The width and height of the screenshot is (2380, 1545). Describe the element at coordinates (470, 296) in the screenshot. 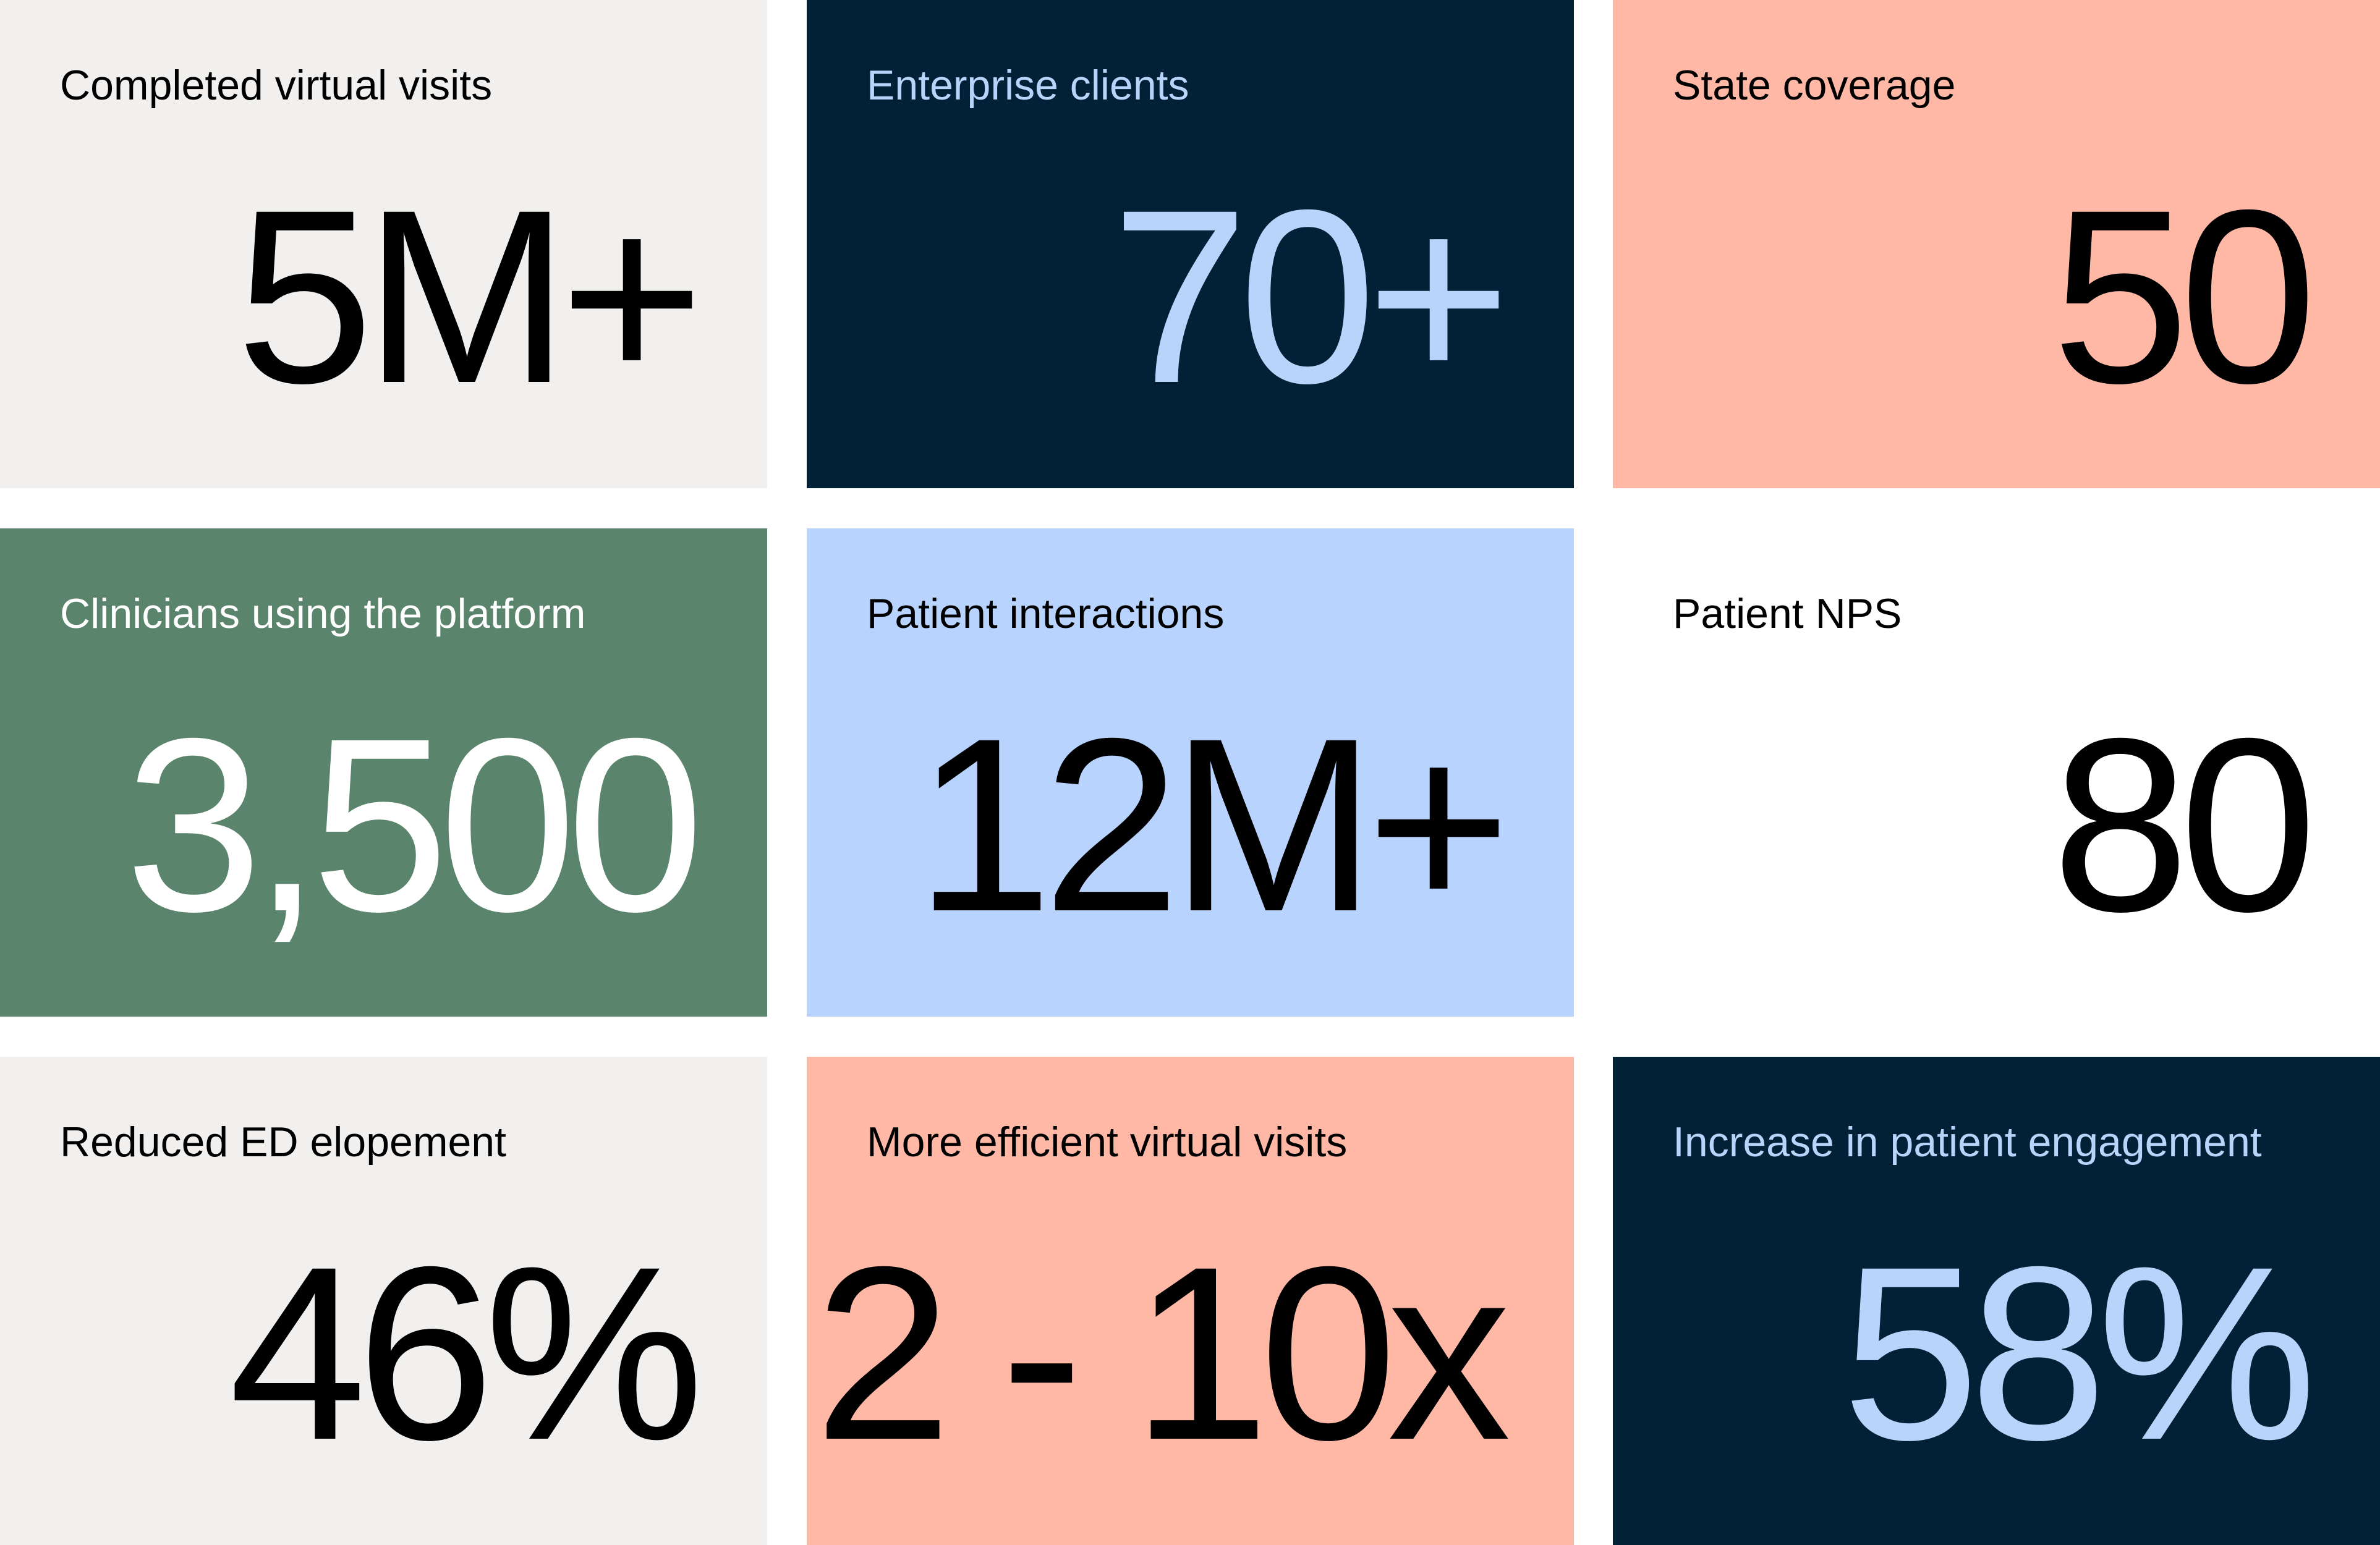

I see `stat-value: 5M+` at that location.